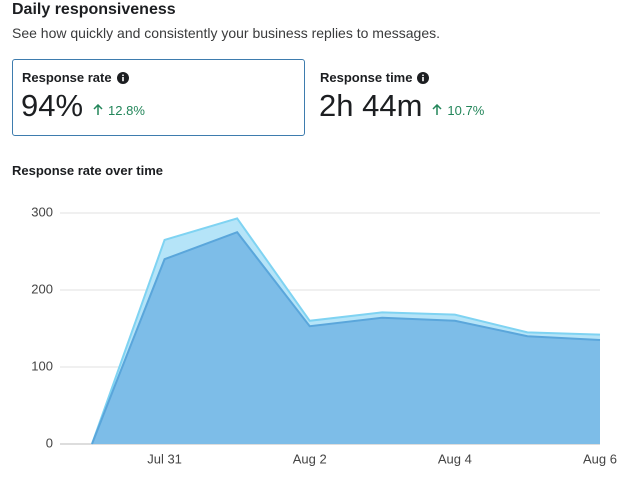 The height and width of the screenshot is (484, 636). What do you see at coordinates (164, 458) in the screenshot?
I see `x-tick-label: Jul 31` at bounding box center [164, 458].